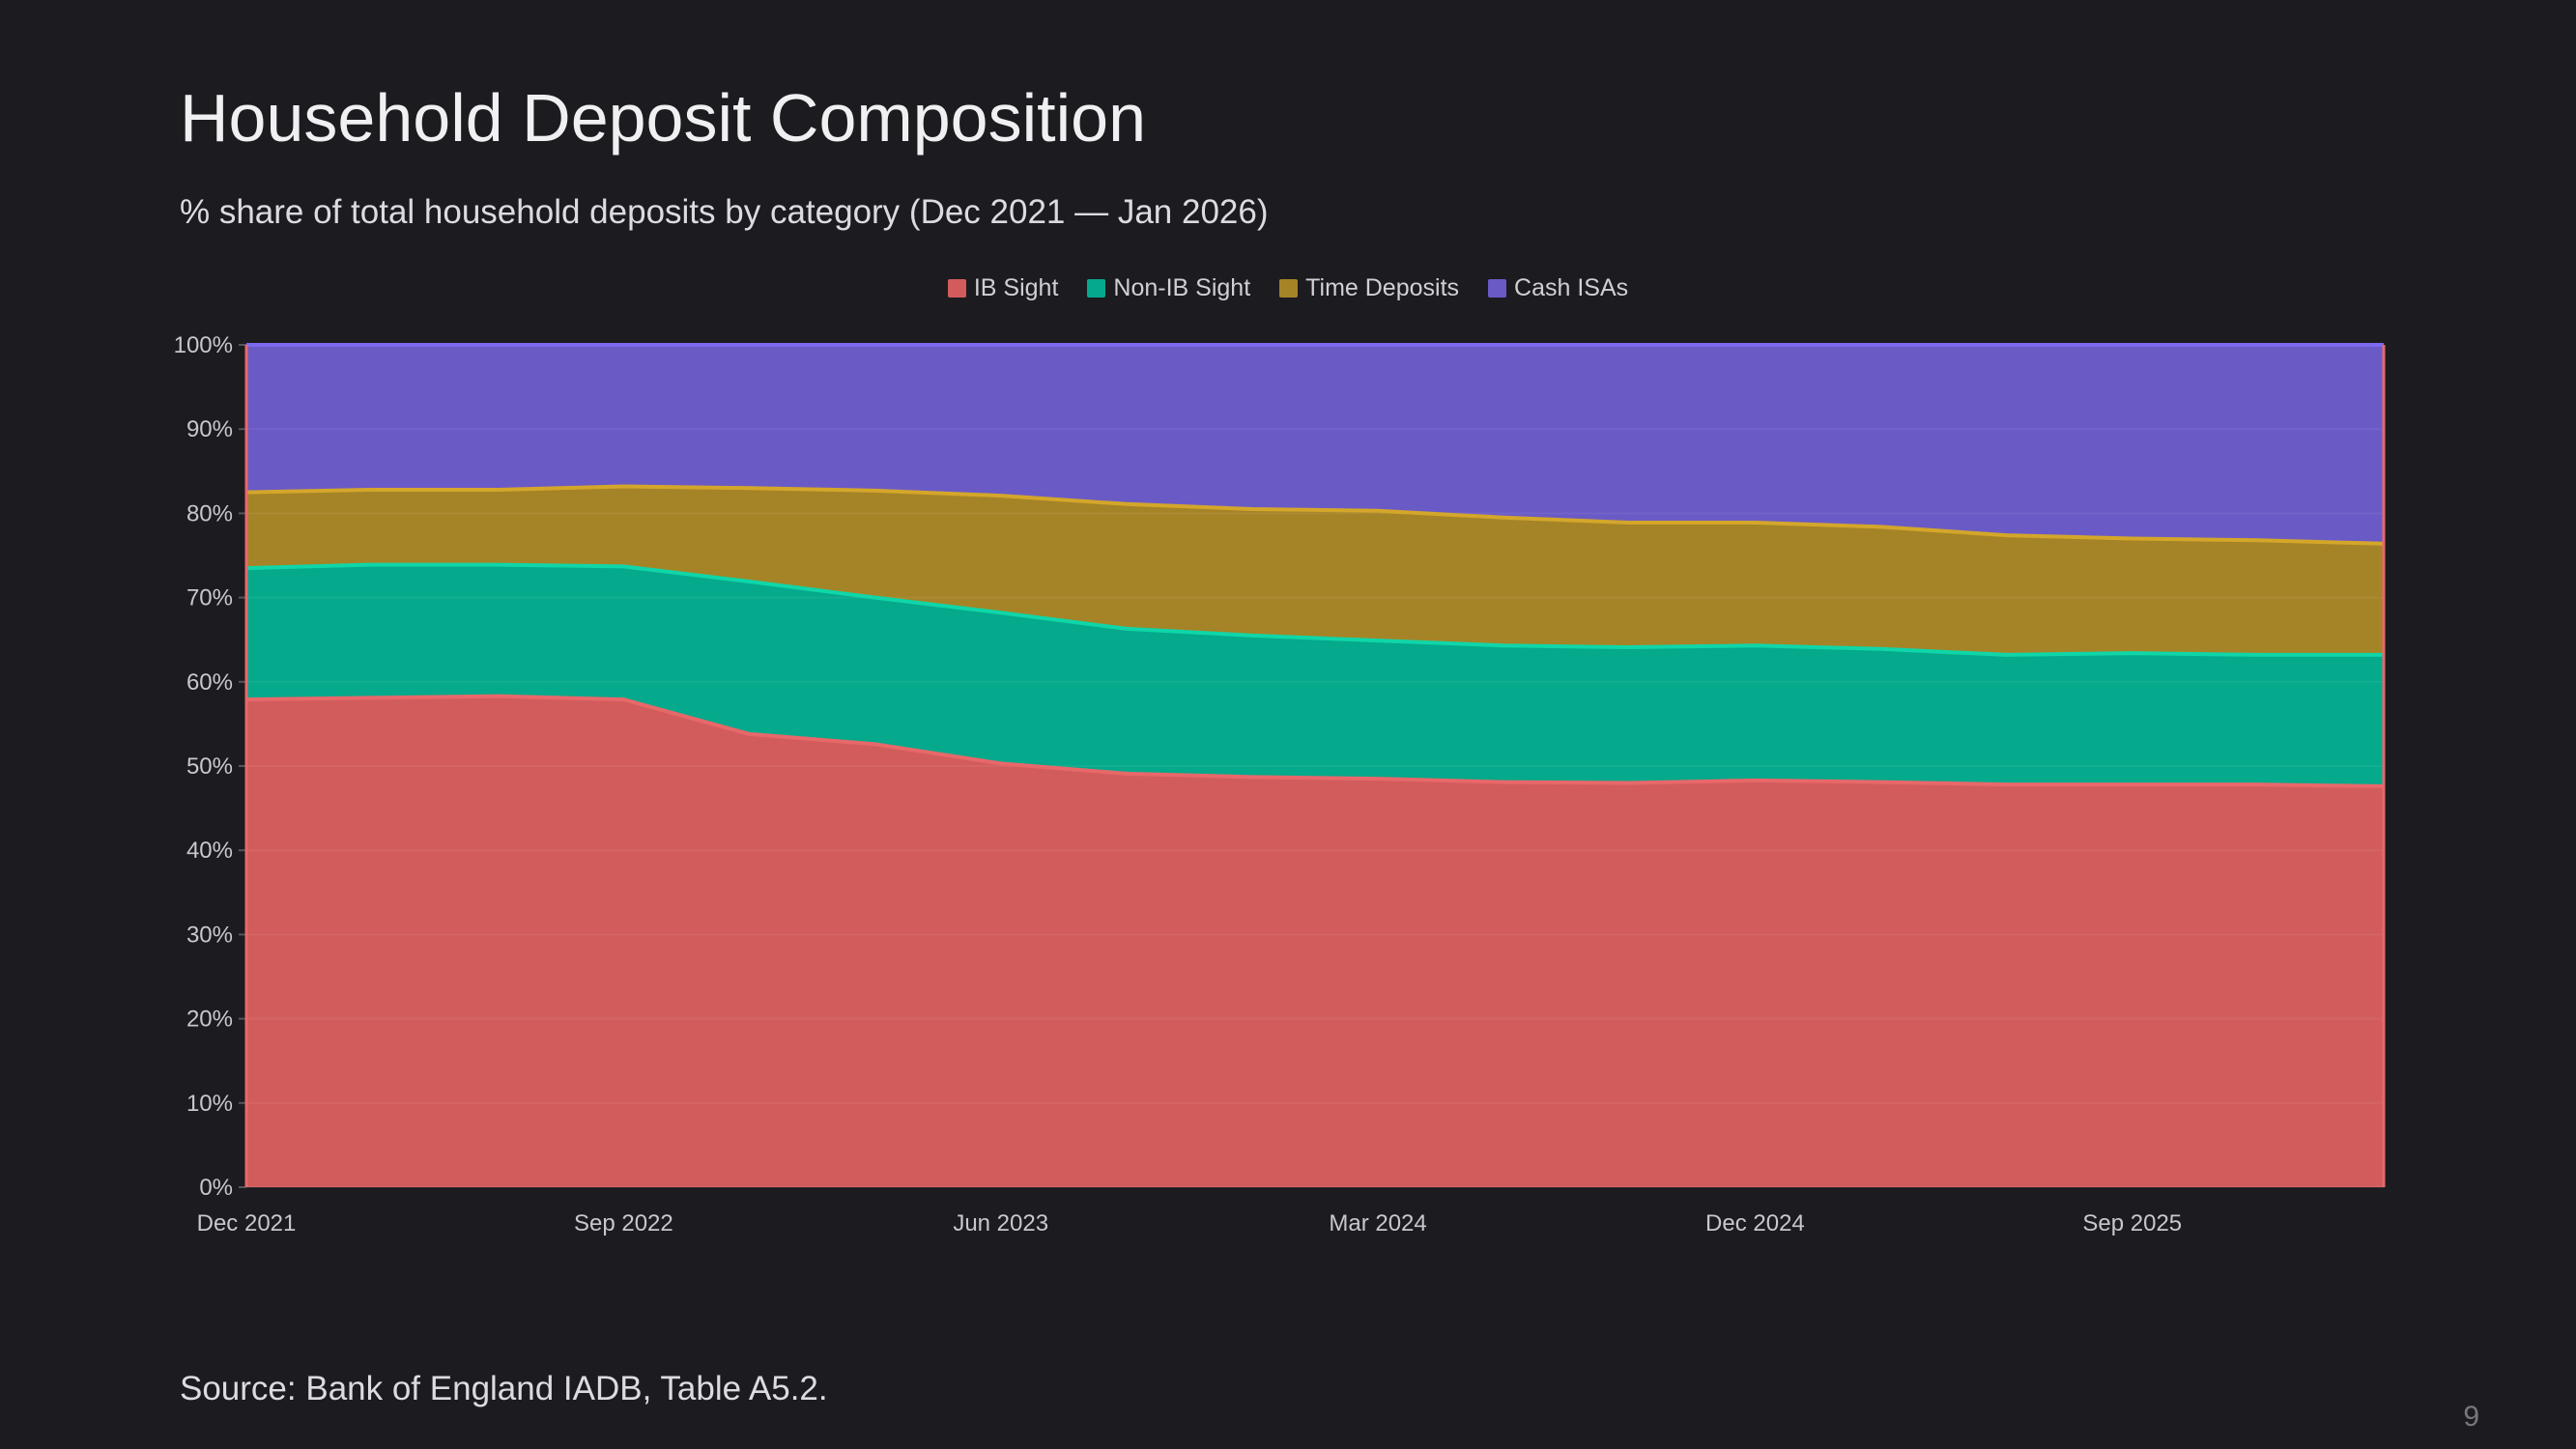 The image size is (2576, 1449). I want to click on legend-label: Time Deposits, so click(1383, 287).